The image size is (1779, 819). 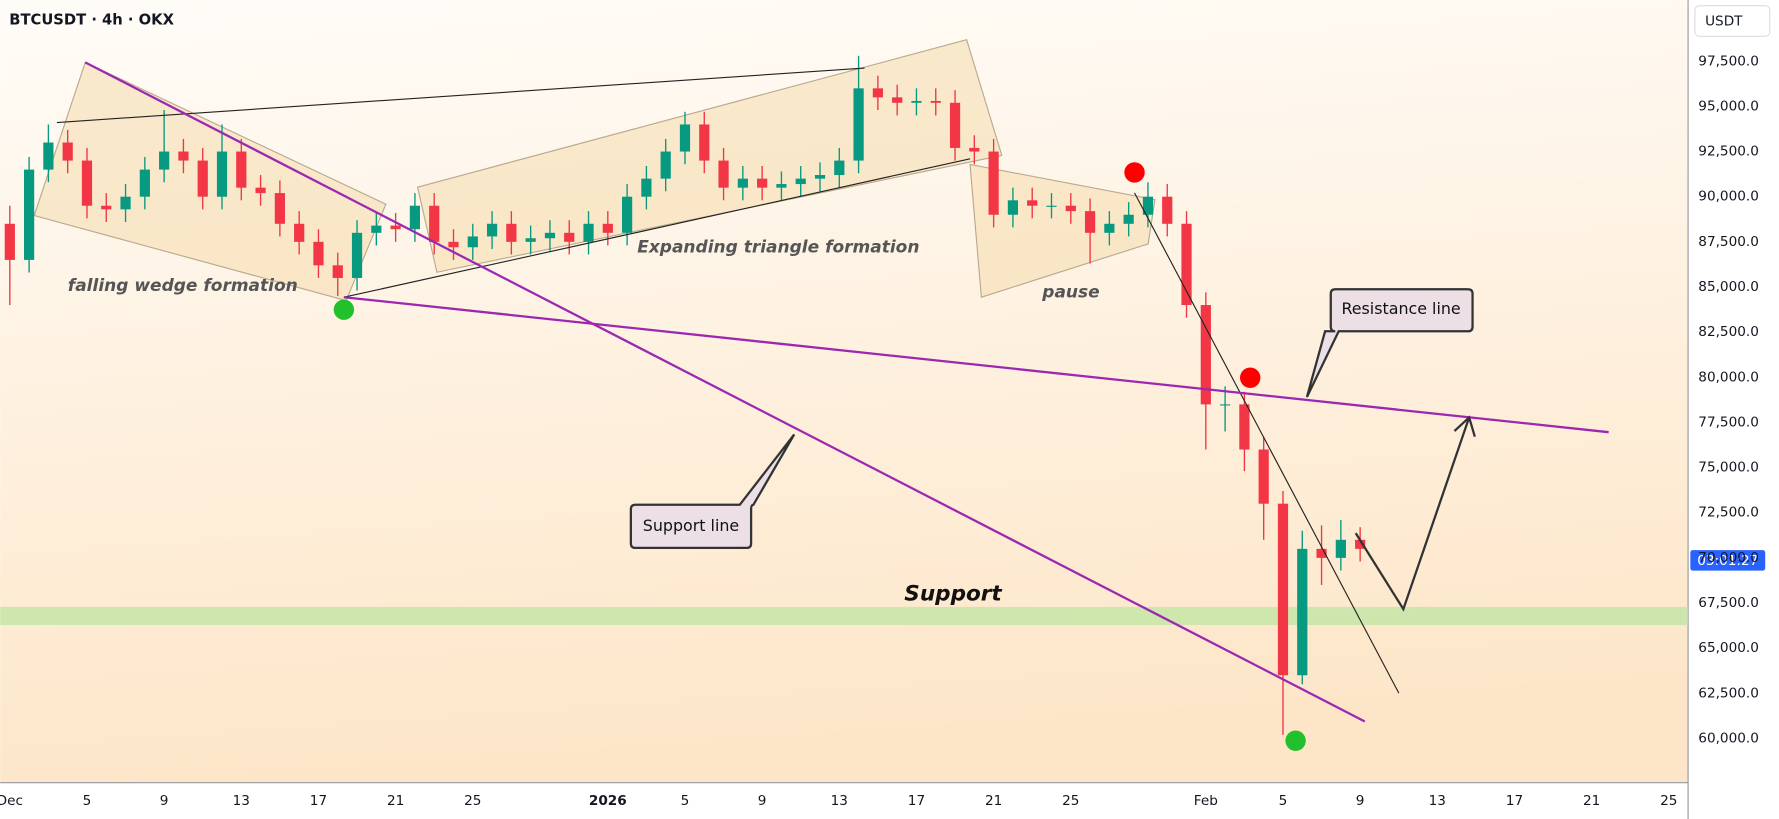 I want to click on time-axis-panel, so click(x=844, y=800).